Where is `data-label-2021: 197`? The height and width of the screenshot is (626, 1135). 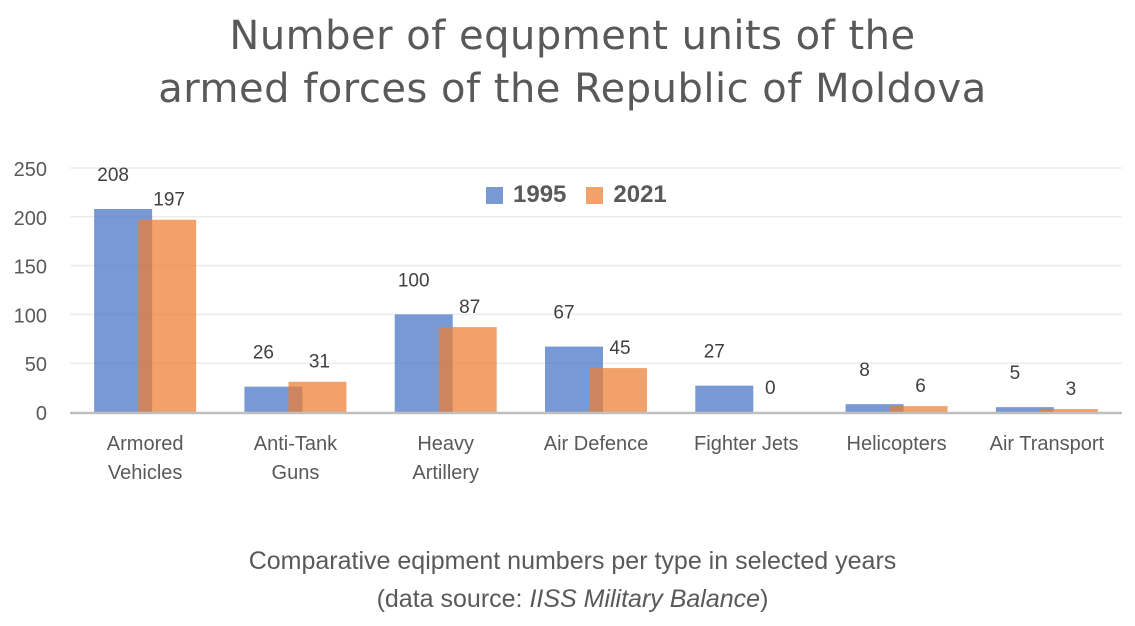 data-label-2021: 197 is located at coordinates (169, 200).